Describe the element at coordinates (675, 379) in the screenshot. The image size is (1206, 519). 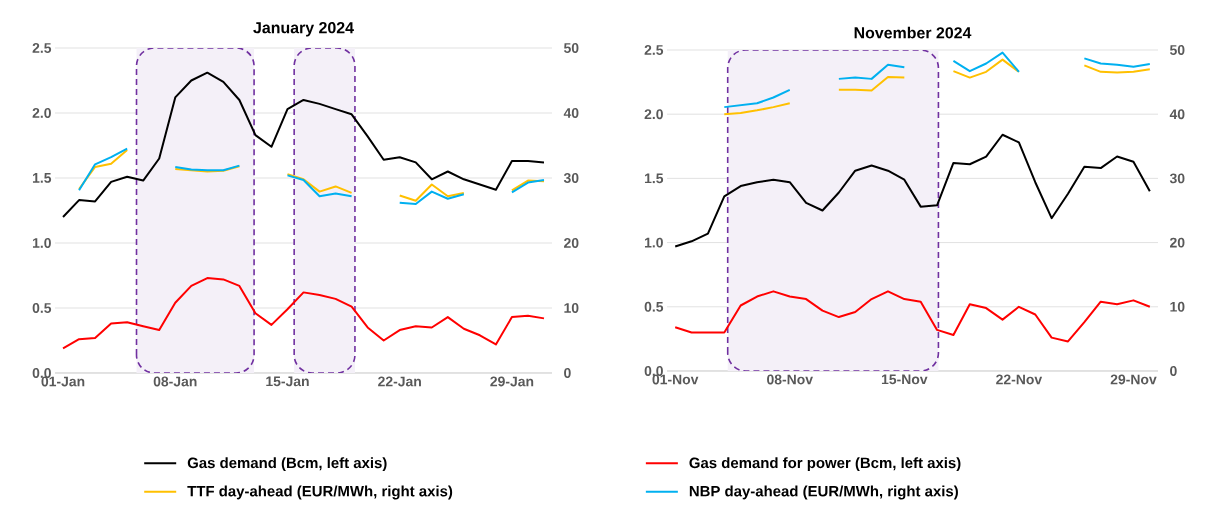
I see `x-tick-label: 01-Nov` at that location.